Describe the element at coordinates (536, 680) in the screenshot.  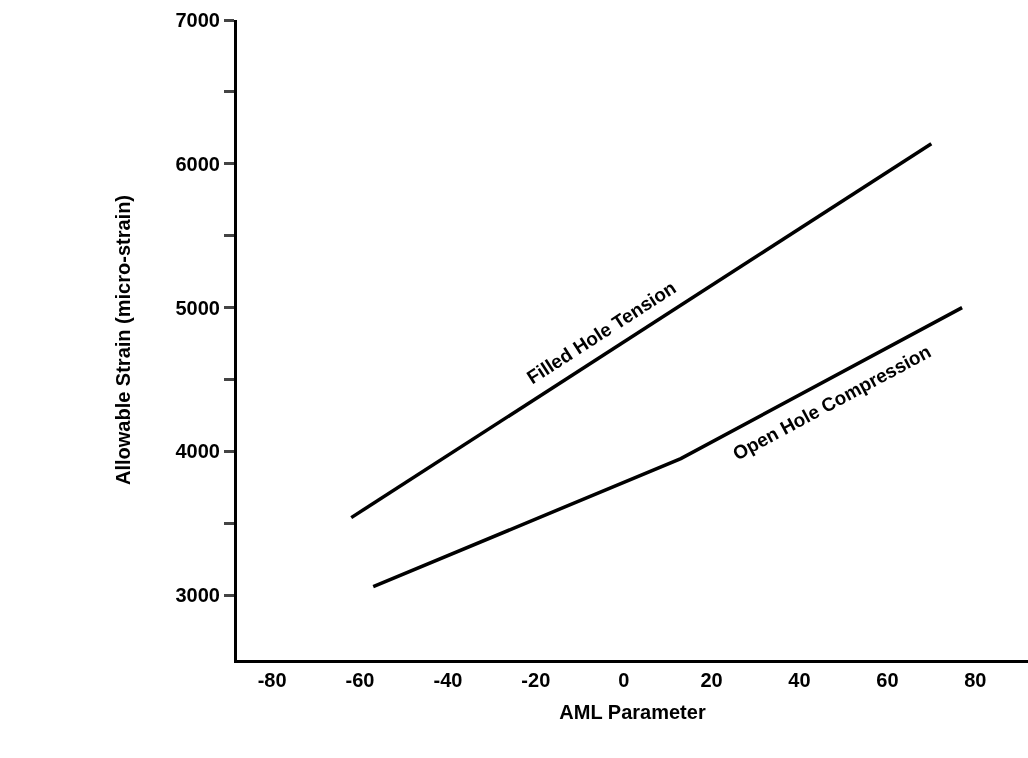
I see `x-tick-label: -20` at that location.